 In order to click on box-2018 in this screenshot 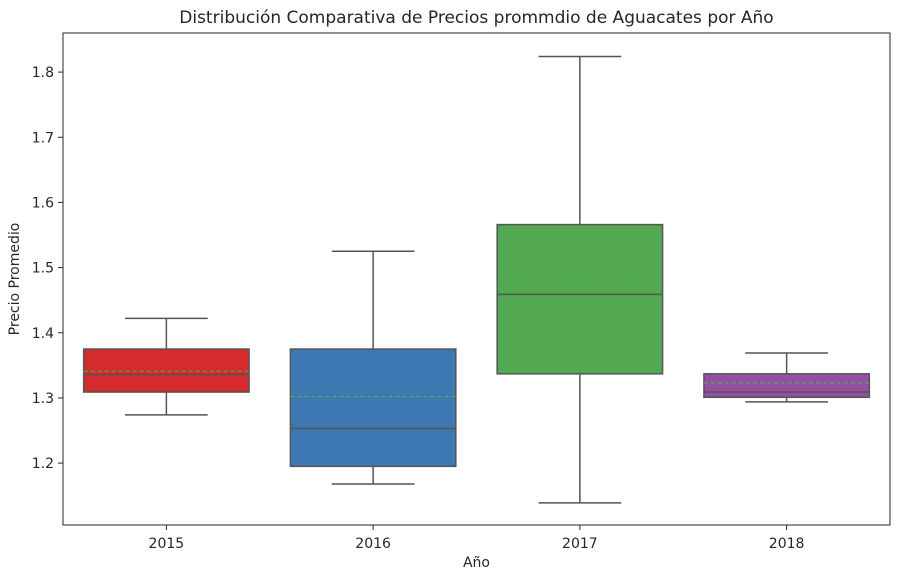, I will do `click(787, 377)`.